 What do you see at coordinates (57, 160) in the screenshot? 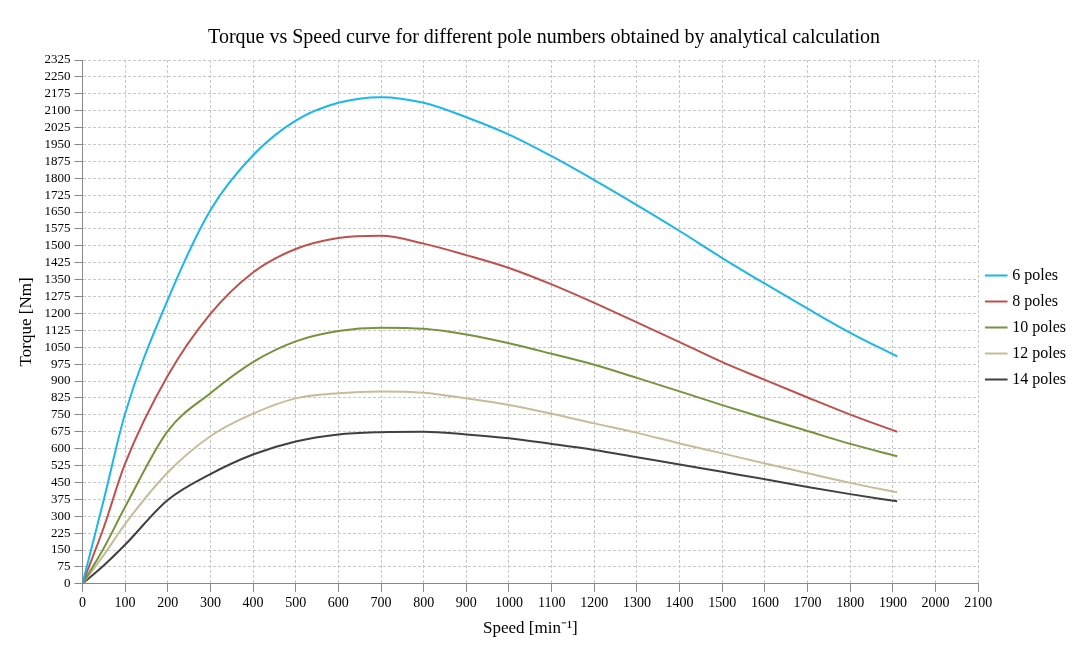
I see `y-tick-label: 1875` at bounding box center [57, 160].